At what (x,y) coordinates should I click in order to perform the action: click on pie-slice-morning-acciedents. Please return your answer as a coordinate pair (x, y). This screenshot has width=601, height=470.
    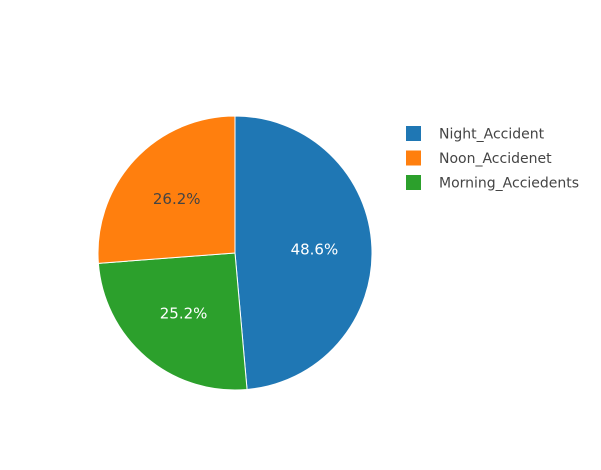
    Looking at the image, I should click on (172, 321).